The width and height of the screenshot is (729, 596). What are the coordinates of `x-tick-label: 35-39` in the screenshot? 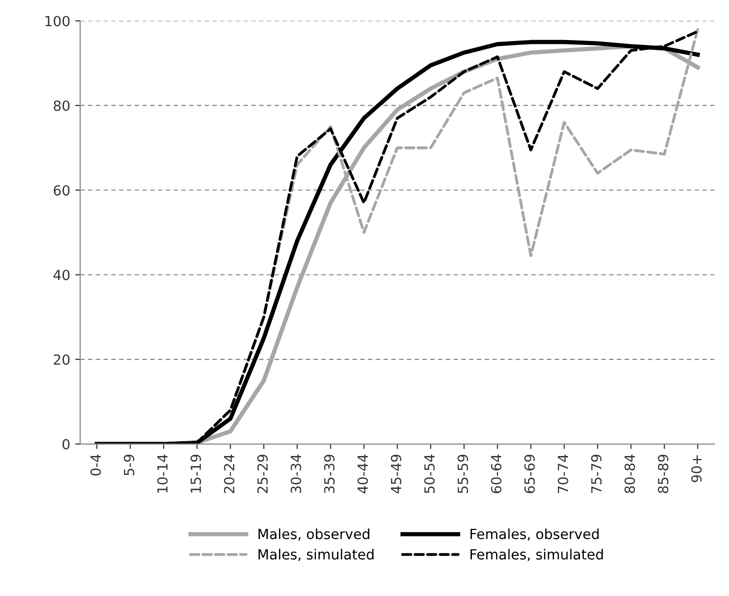 It's located at (329, 474).